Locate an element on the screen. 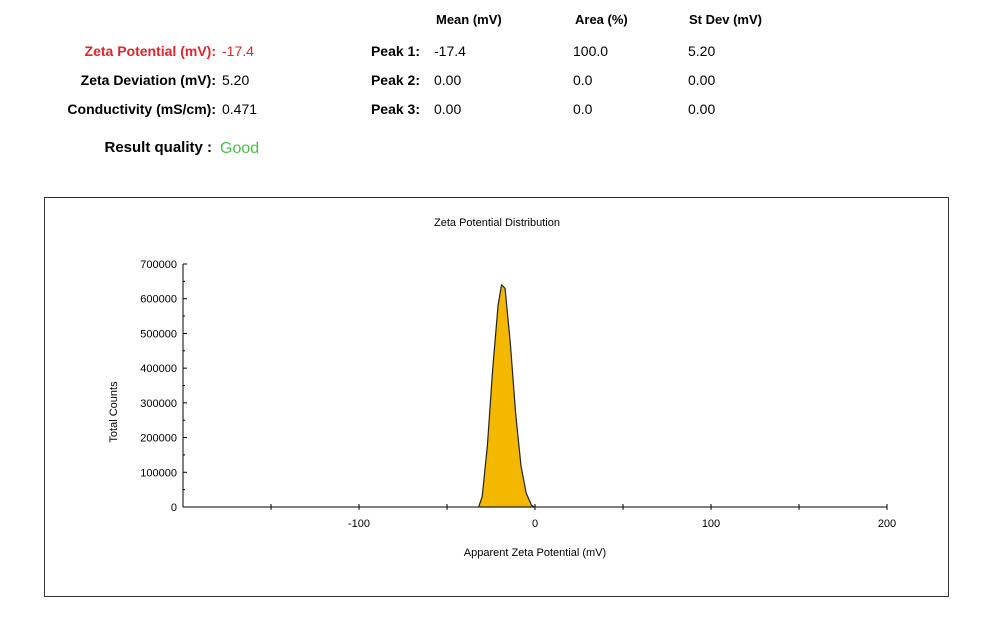 Image resolution: width=1000 pixels, height=624 pixels. area-column-header: Area (%) is located at coordinates (601, 19).